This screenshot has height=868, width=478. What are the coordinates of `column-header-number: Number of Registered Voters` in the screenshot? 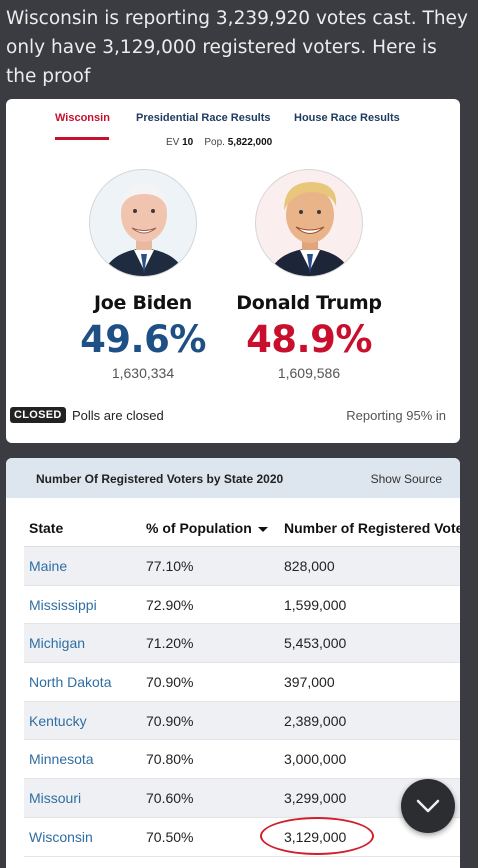 It's located at (372, 528).